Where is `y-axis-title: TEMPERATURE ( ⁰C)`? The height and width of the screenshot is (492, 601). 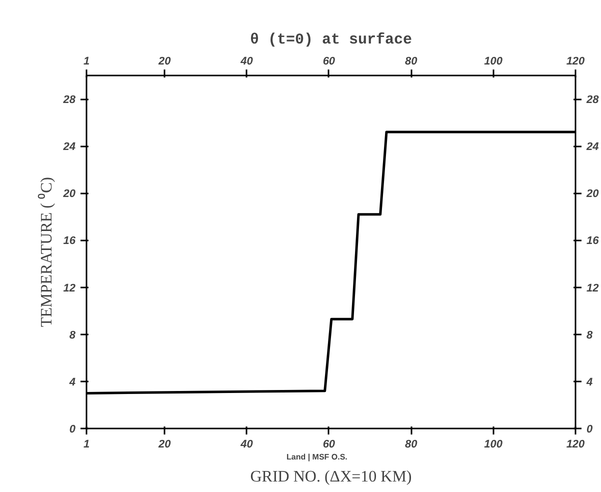
y-axis-title: TEMPERATURE ( ⁰C) is located at coordinates (46, 252).